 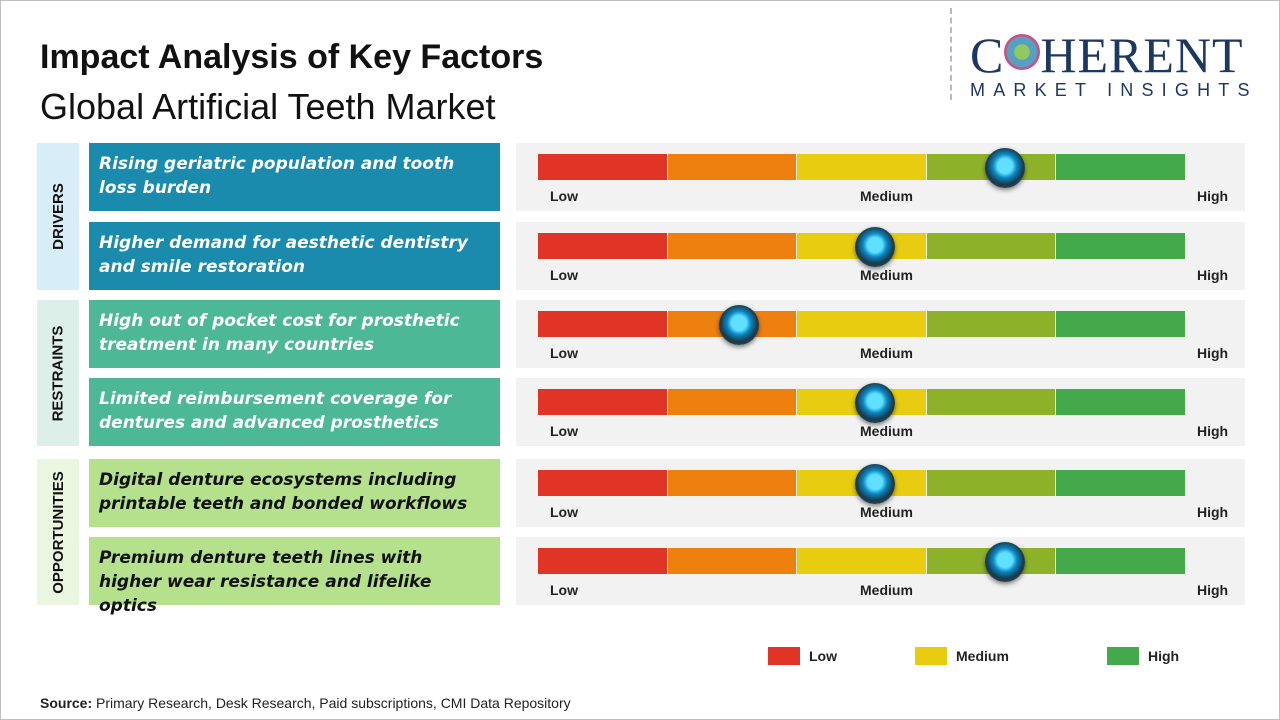 What do you see at coordinates (1022, 52) in the screenshot?
I see `globe-icon` at bounding box center [1022, 52].